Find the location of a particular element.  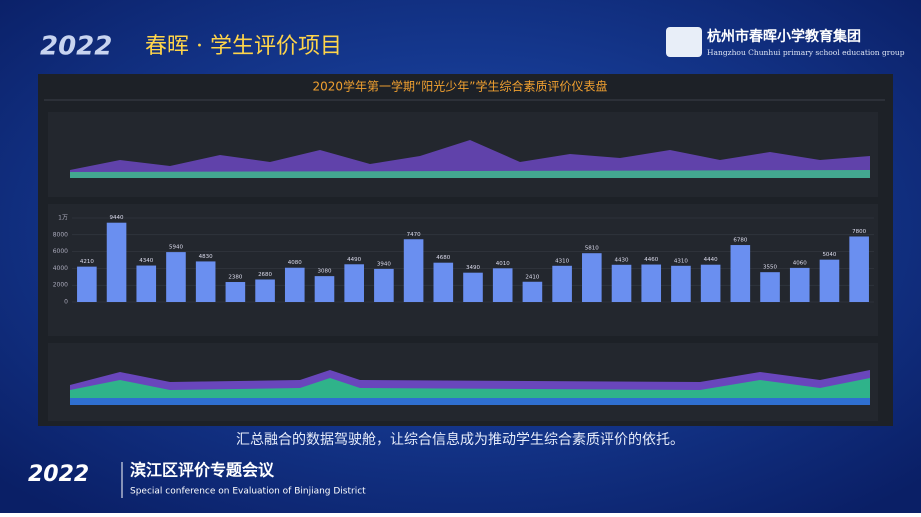

value-label: 4010 is located at coordinates (503, 264).